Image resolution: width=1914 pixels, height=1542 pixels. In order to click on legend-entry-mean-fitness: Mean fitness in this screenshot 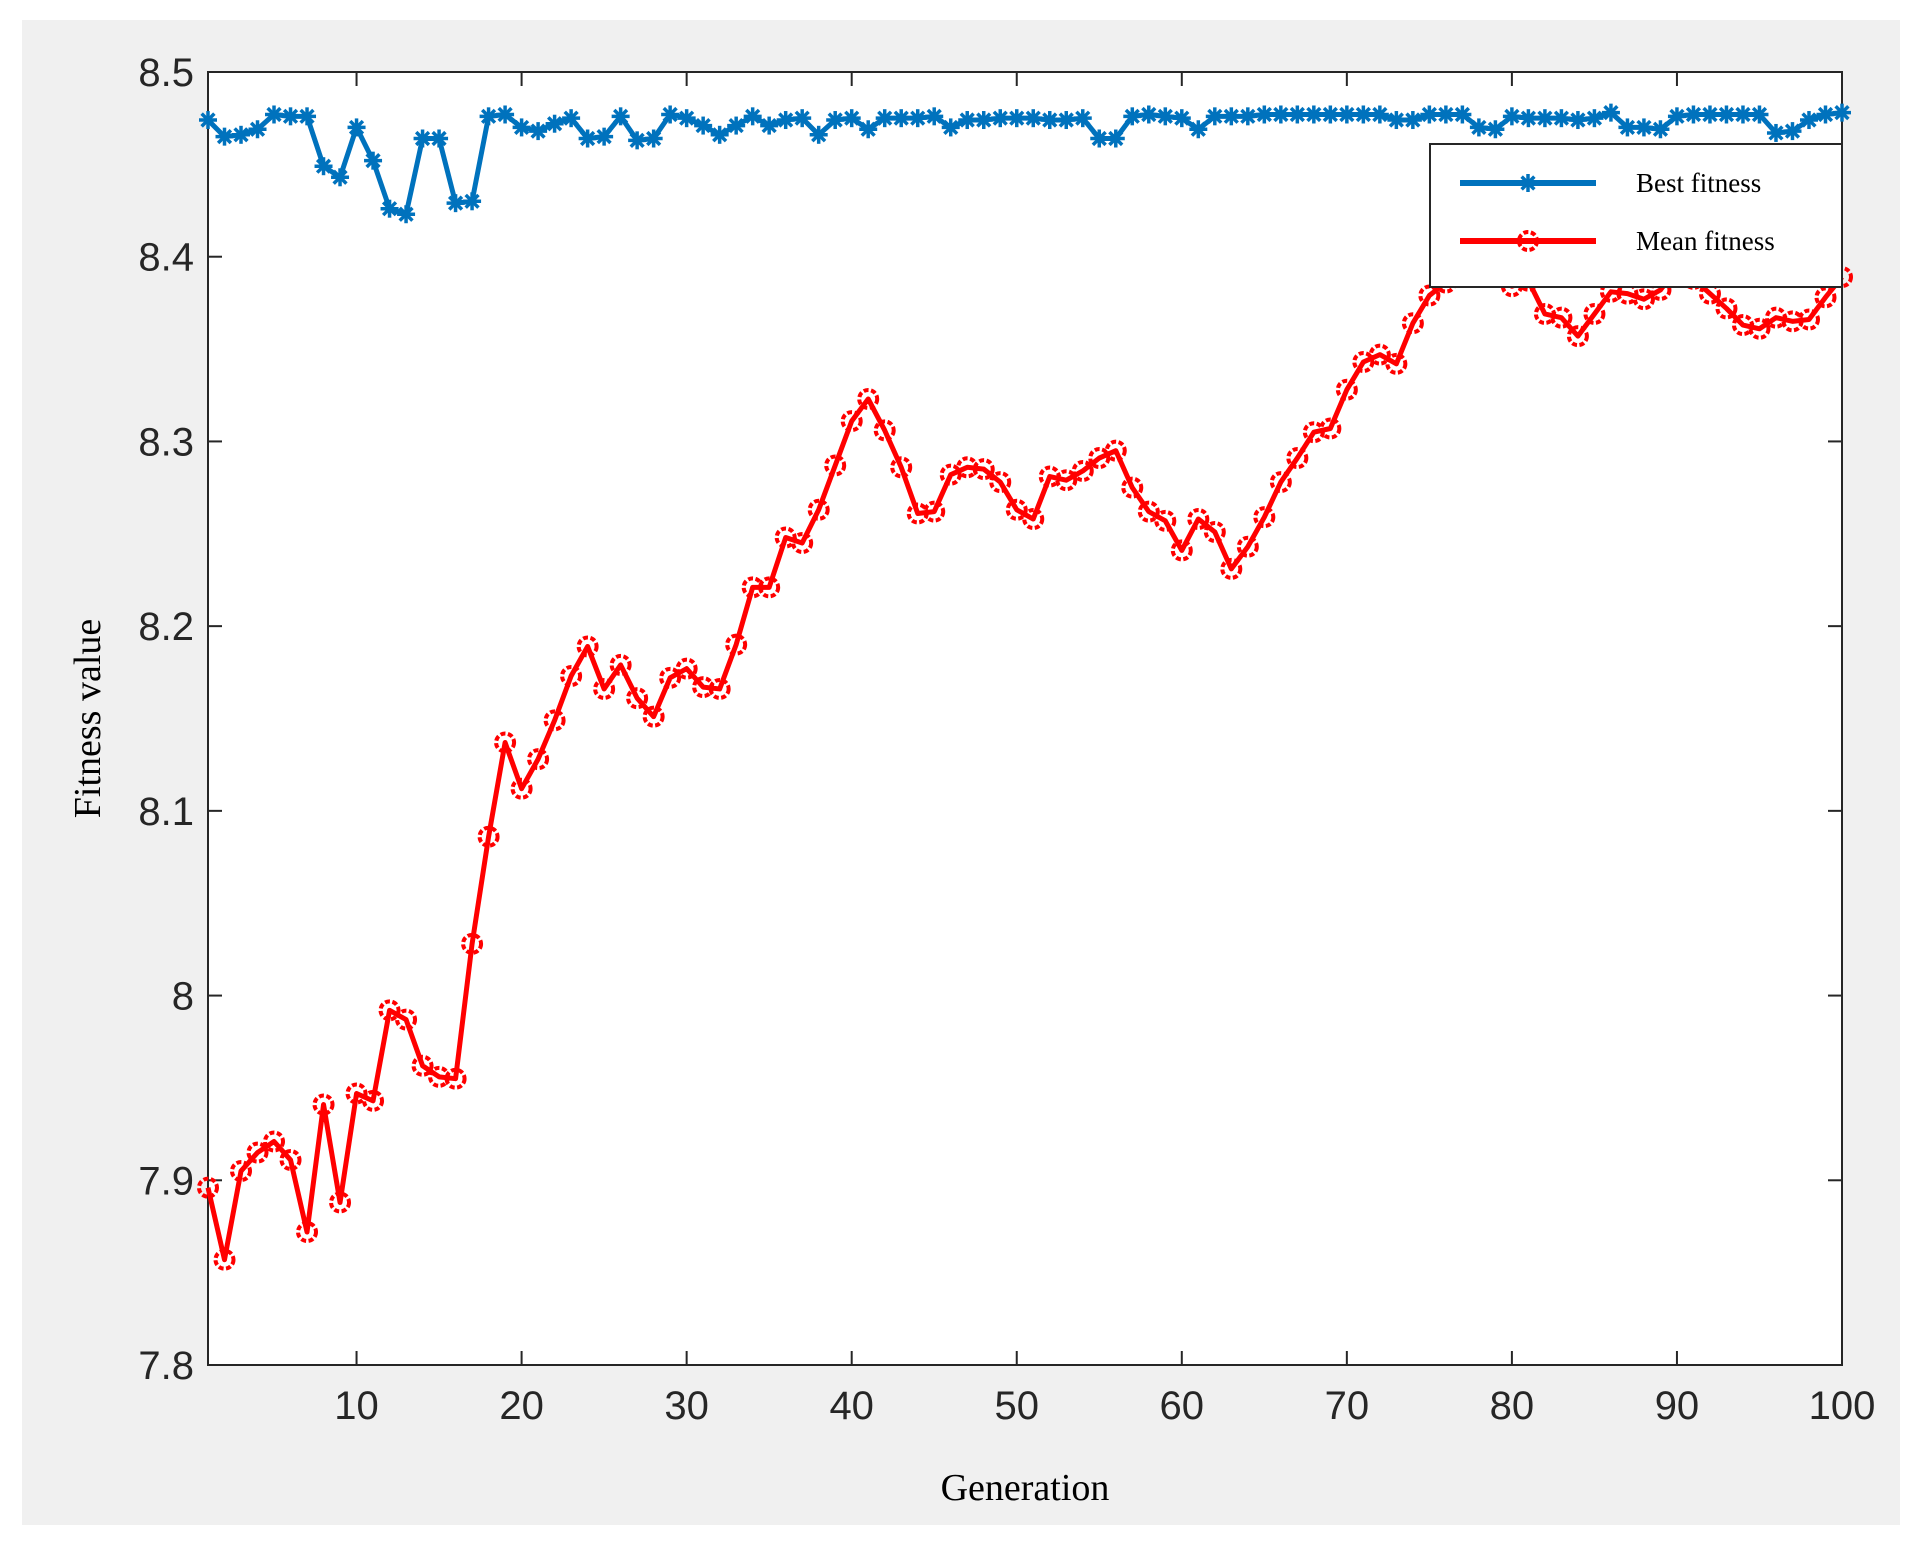, I will do `click(1617, 241)`.